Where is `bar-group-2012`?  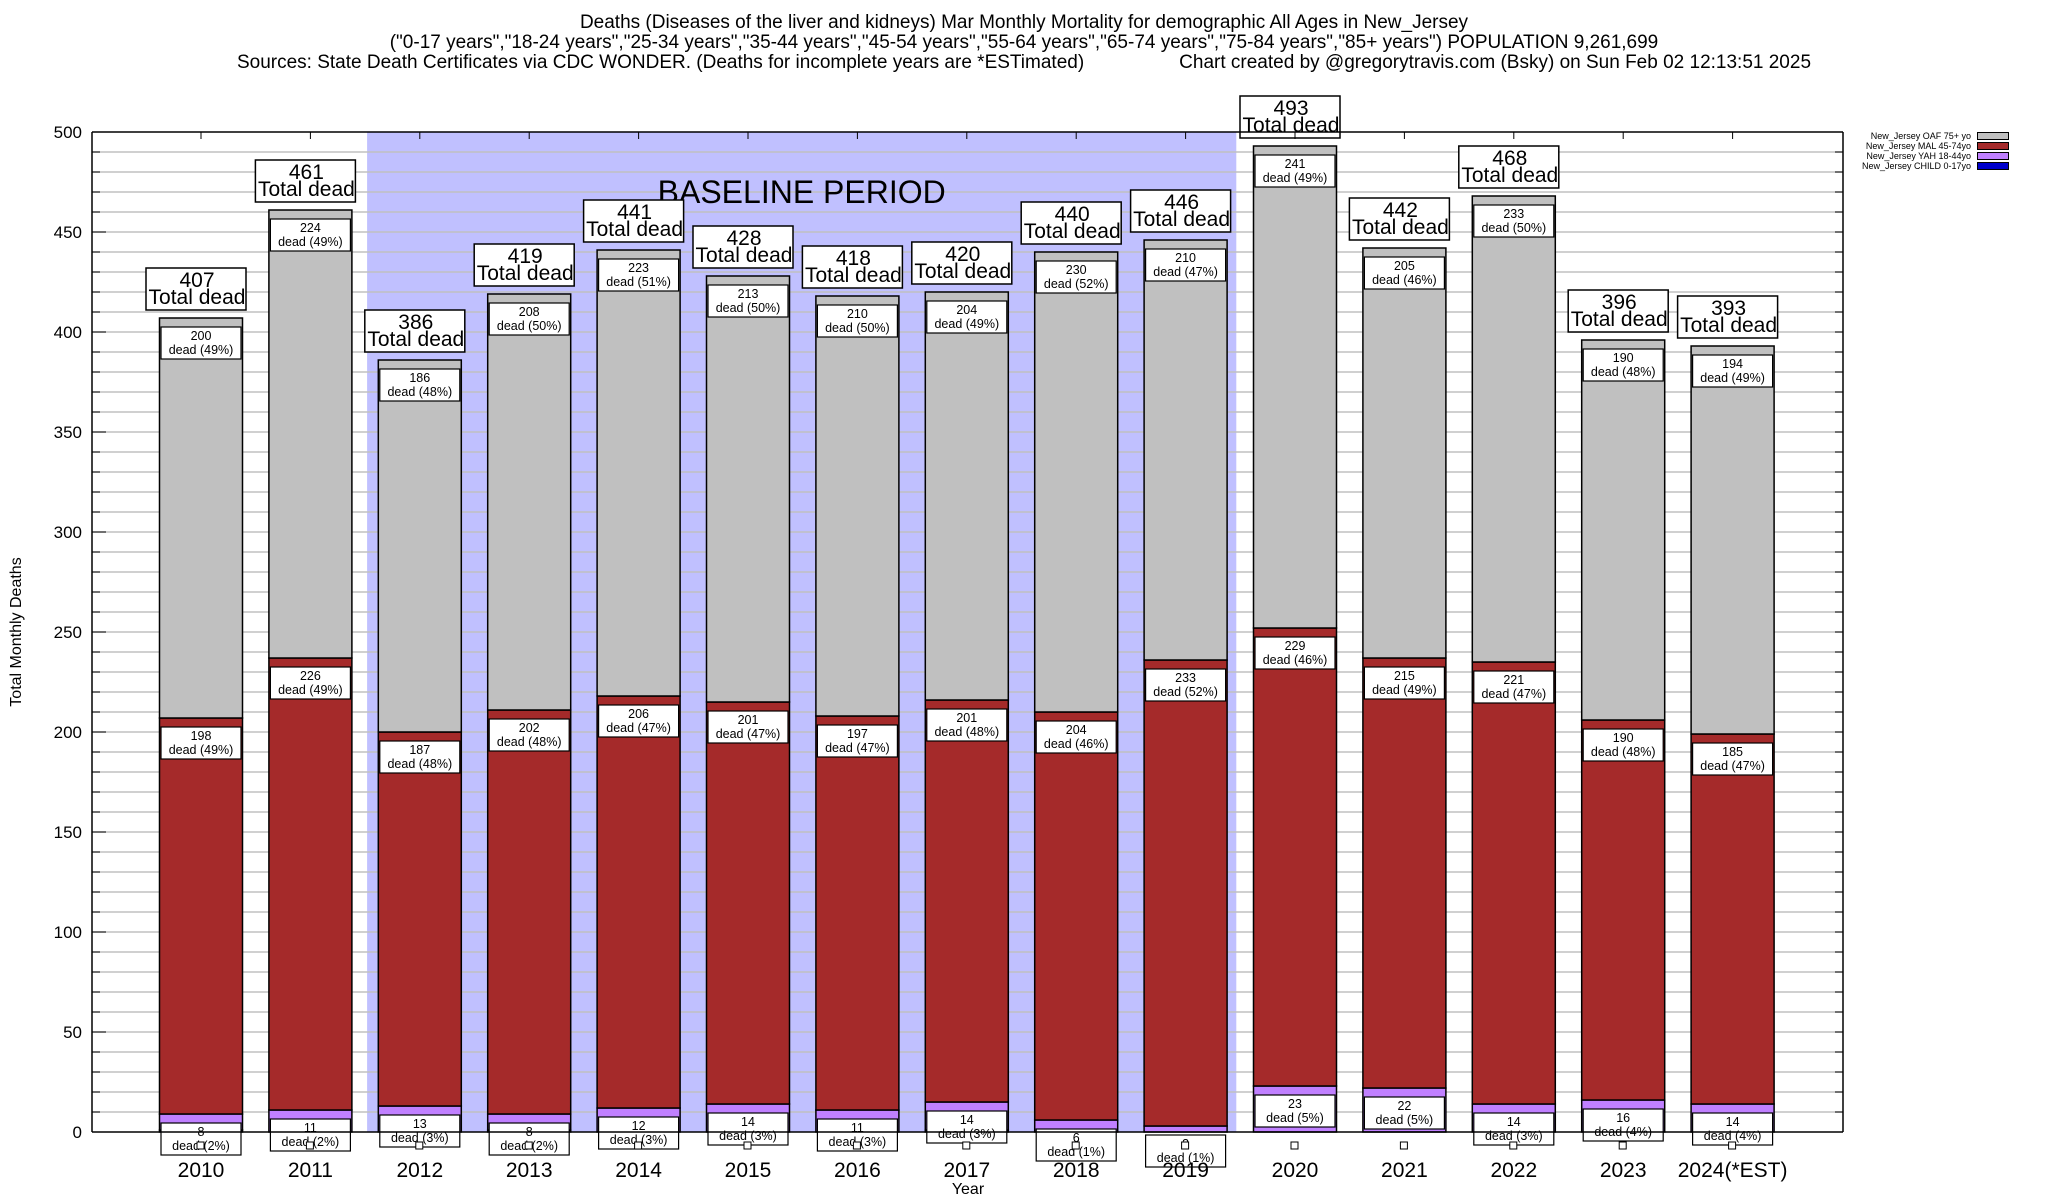 bar-group-2012 is located at coordinates (420, 746).